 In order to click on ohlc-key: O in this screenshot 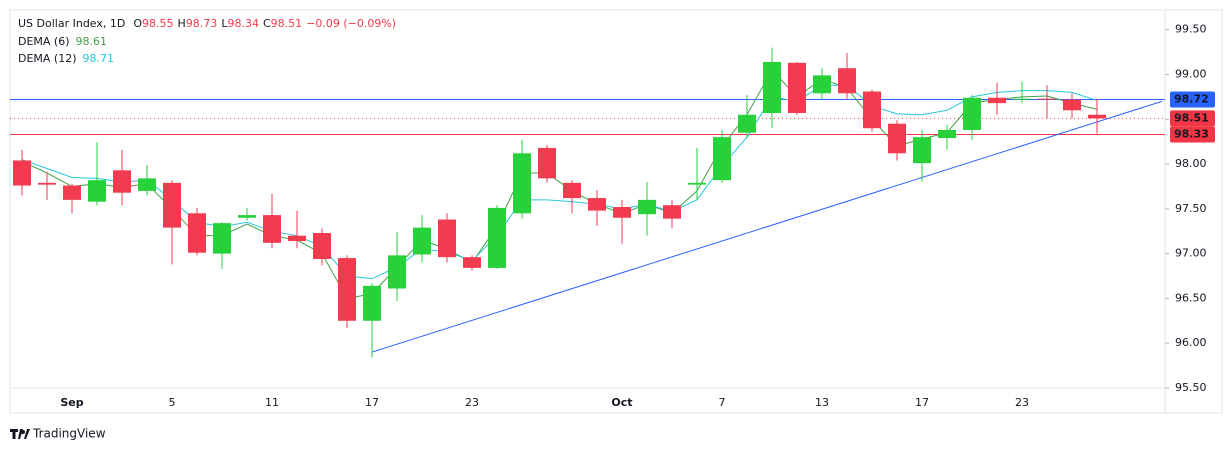, I will do `click(137, 23)`.